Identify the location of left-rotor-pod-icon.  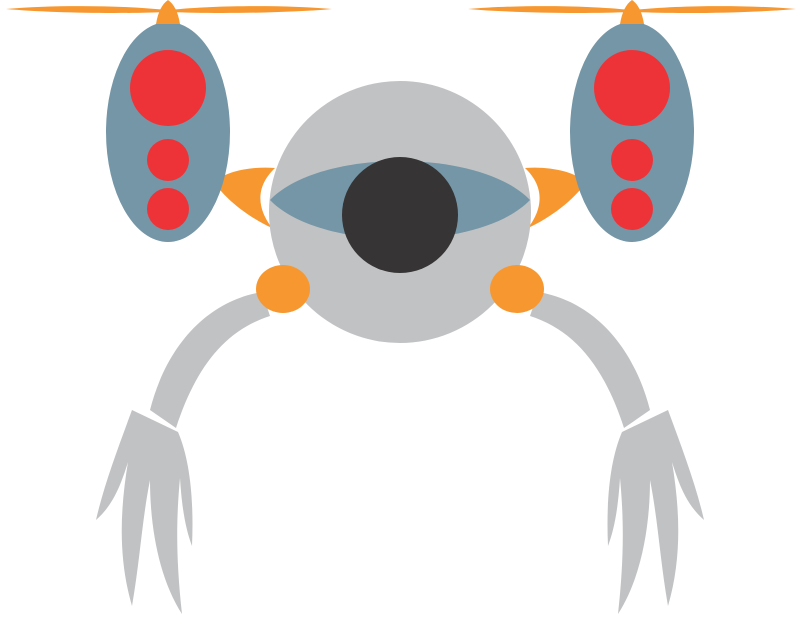
(168, 132).